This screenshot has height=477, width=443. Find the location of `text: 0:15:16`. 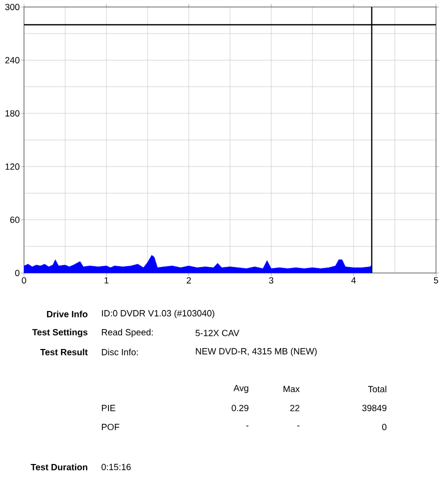

text: 0:15:16 is located at coordinates (116, 467).